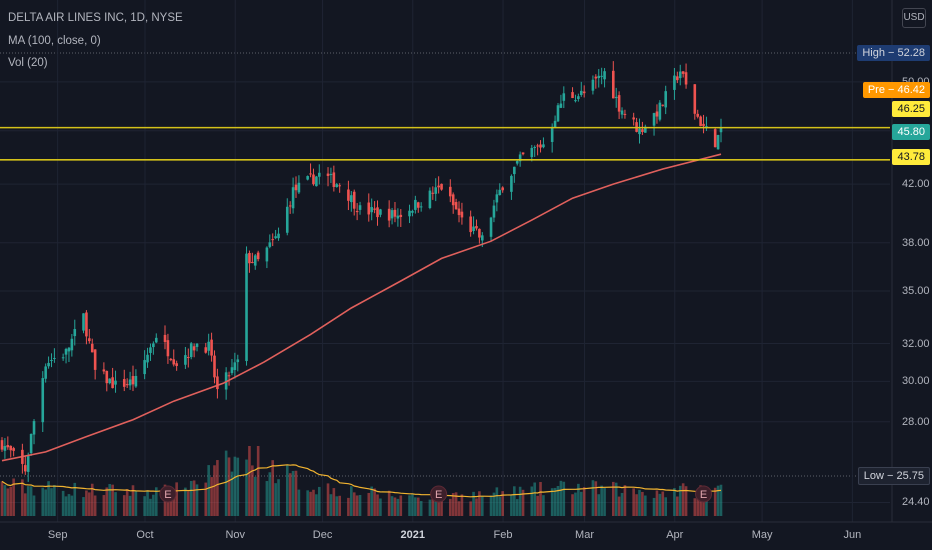 The height and width of the screenshot is (550, 932). What do you see at coordinates (911, 157) in the screenshot?
I see `lower-level-price-tag: 43.78` at bounding box center [911, 157].